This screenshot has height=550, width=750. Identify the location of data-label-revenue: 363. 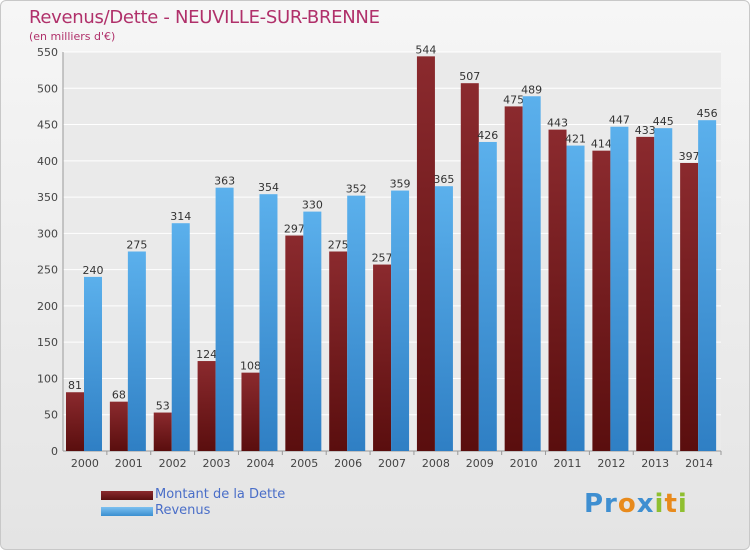
(224, 181).